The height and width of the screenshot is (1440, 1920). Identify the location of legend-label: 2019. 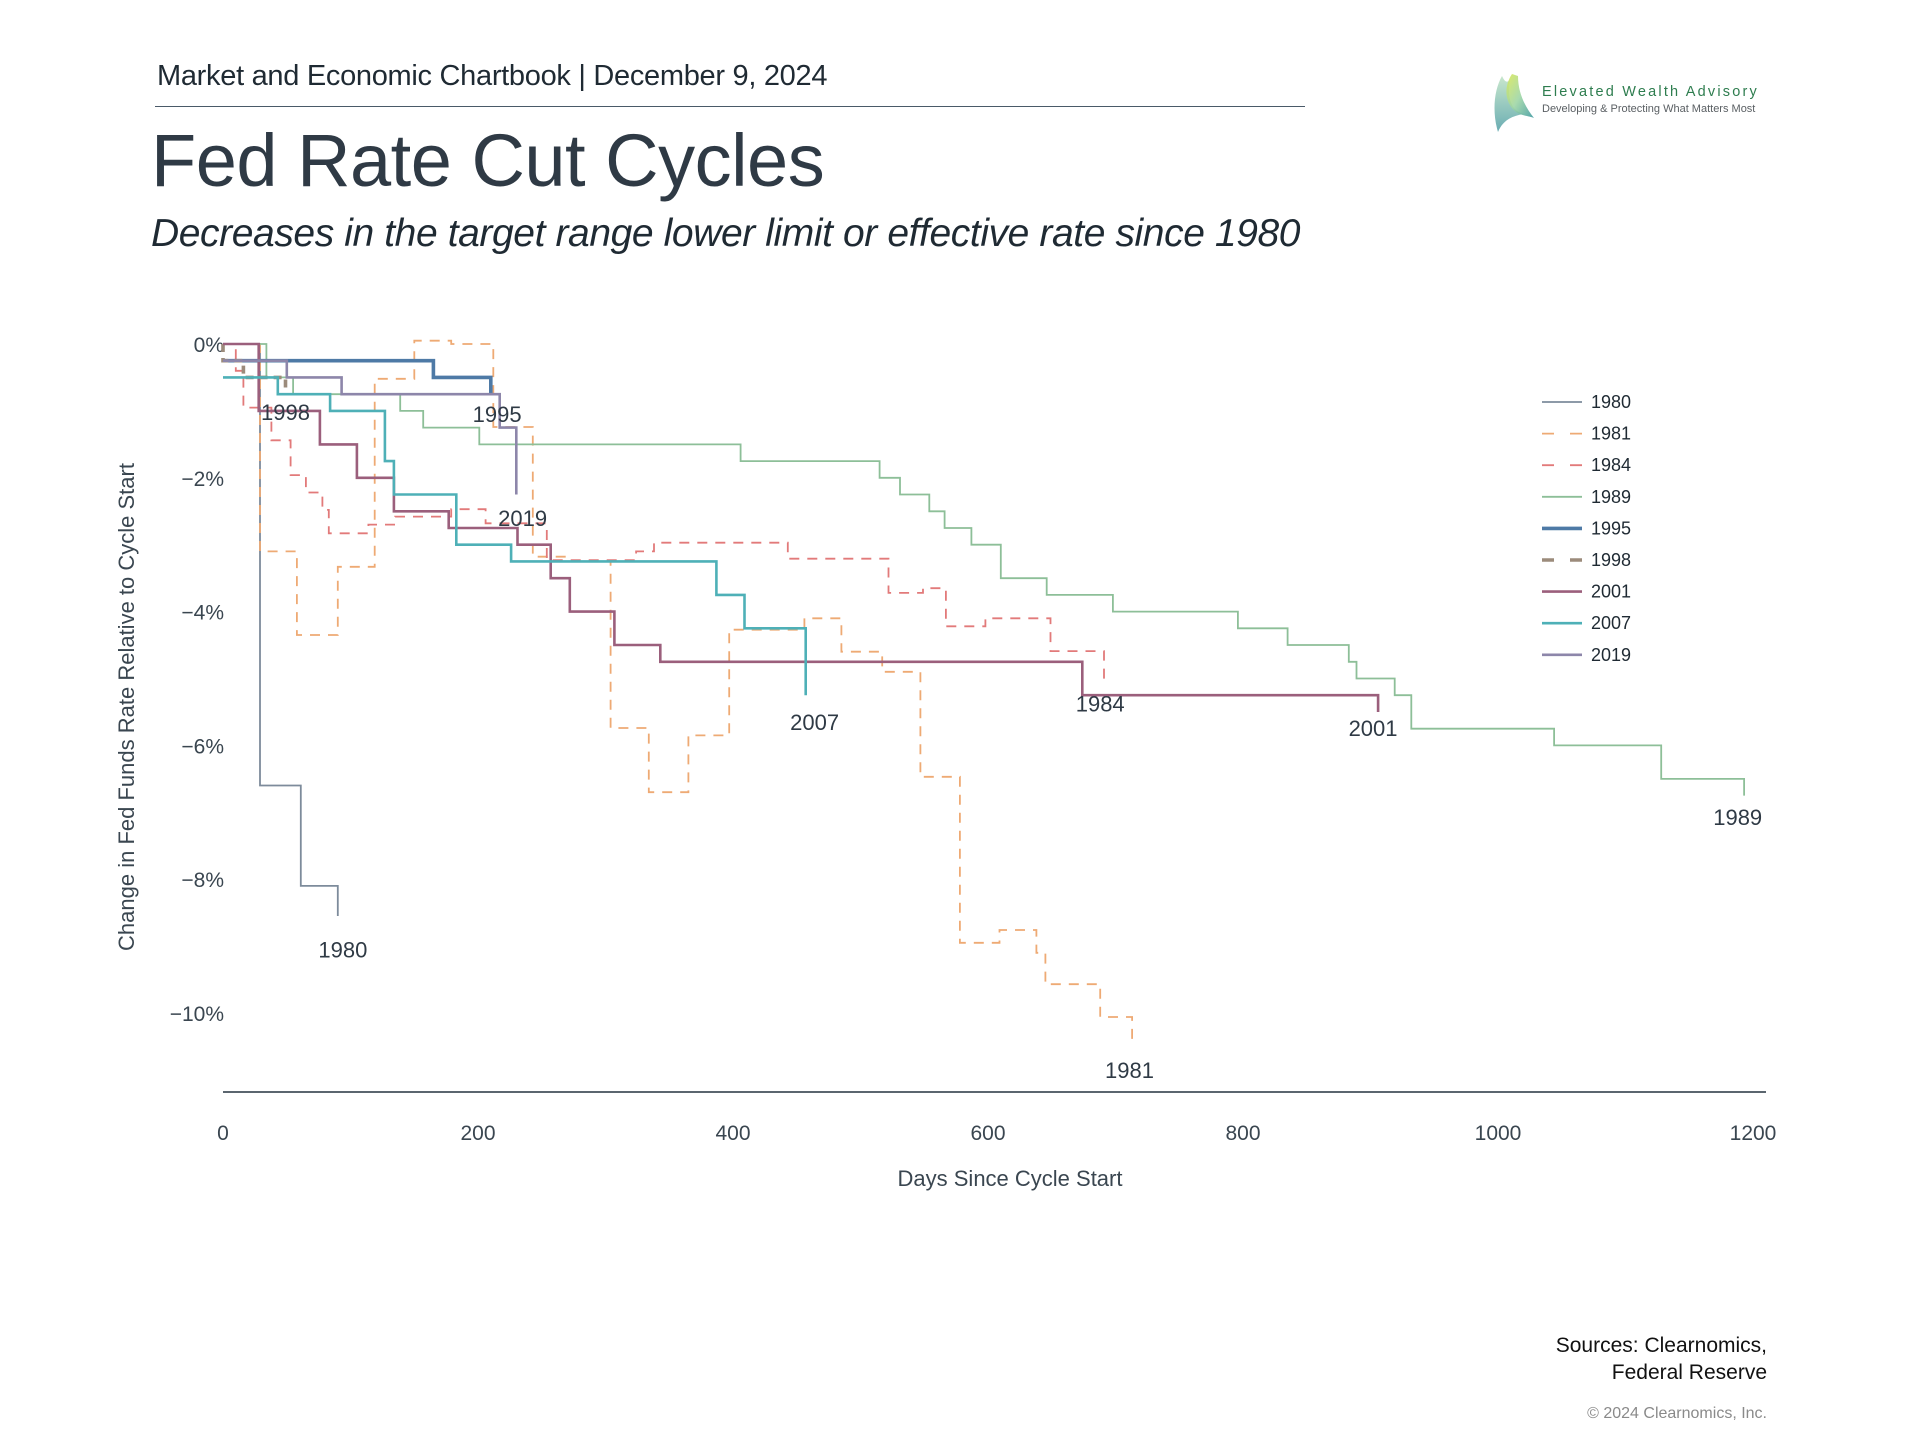
(1611, 655).